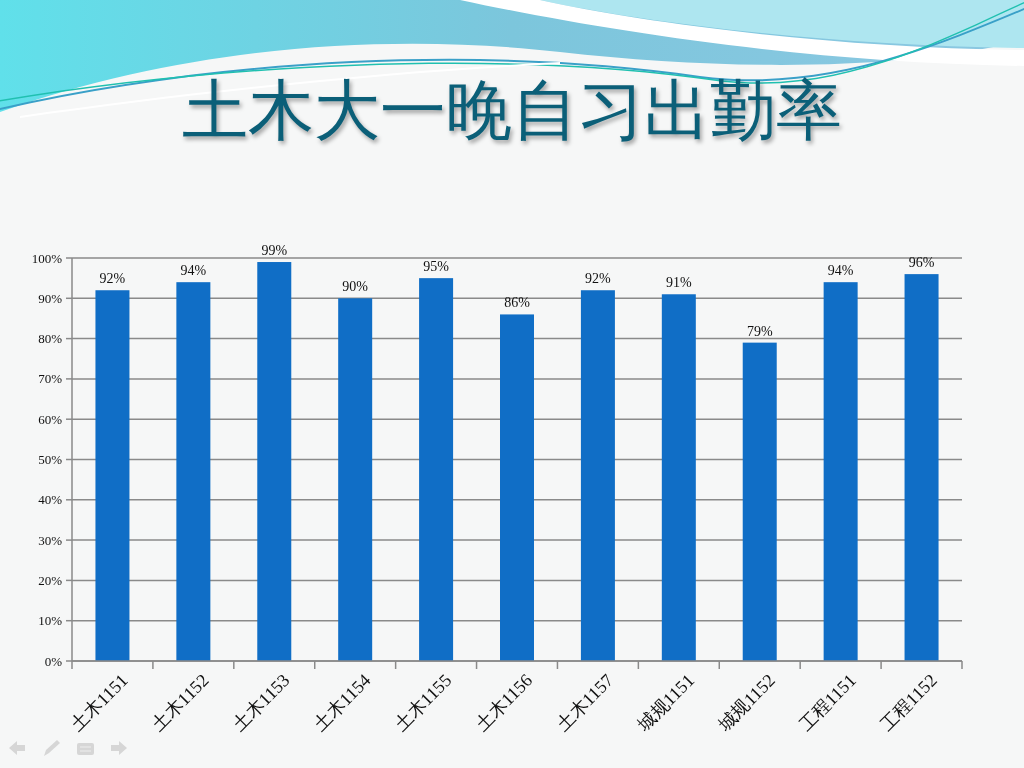 The image size is (1024, 768). I want to click on data-label: 90%, so click(355, 287).